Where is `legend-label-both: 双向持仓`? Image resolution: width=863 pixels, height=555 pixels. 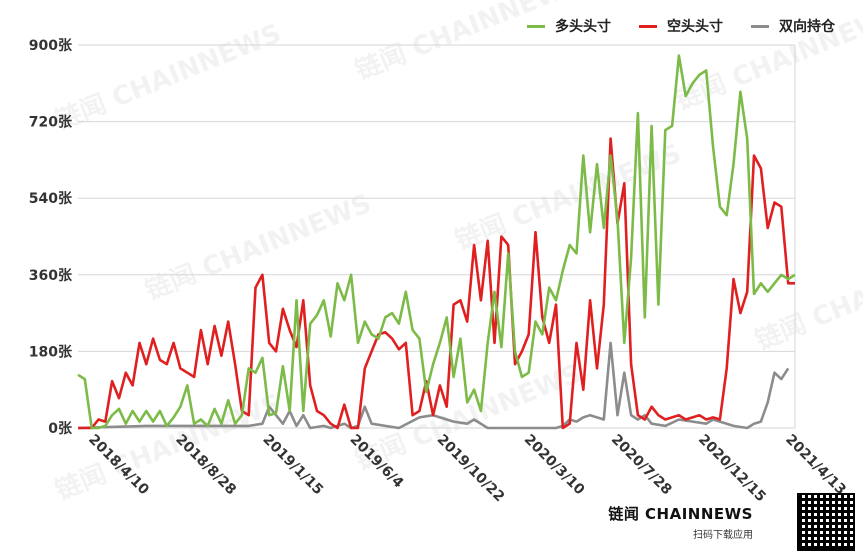 legend-label-both: 双向持仓 is located at coordinates (807, 27).